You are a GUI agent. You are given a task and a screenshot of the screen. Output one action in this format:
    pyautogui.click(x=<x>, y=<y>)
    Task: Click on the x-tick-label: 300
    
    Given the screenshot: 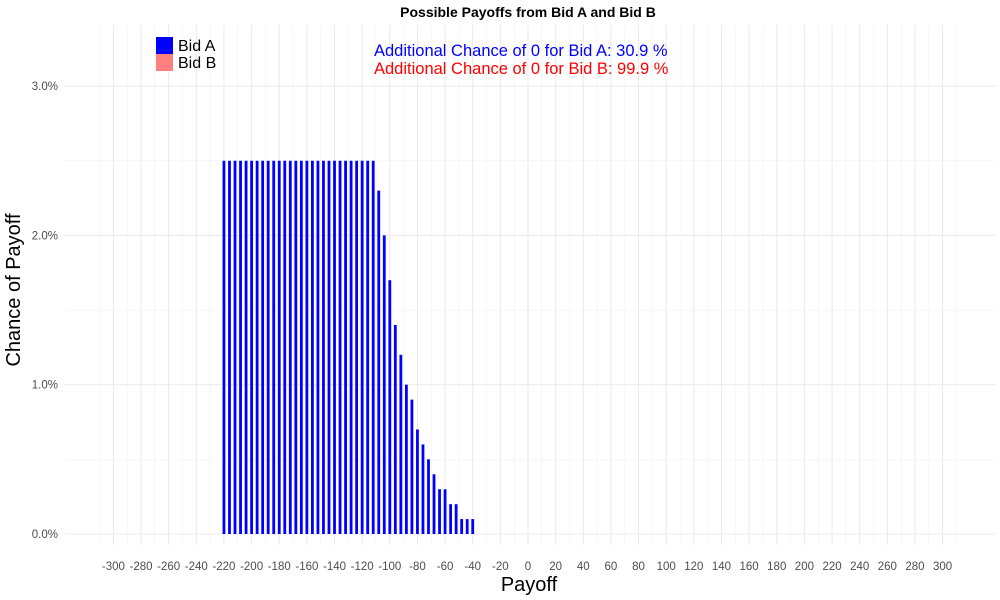 What is the action you would take?
    pyautogui.click(x=942, y=567)
    